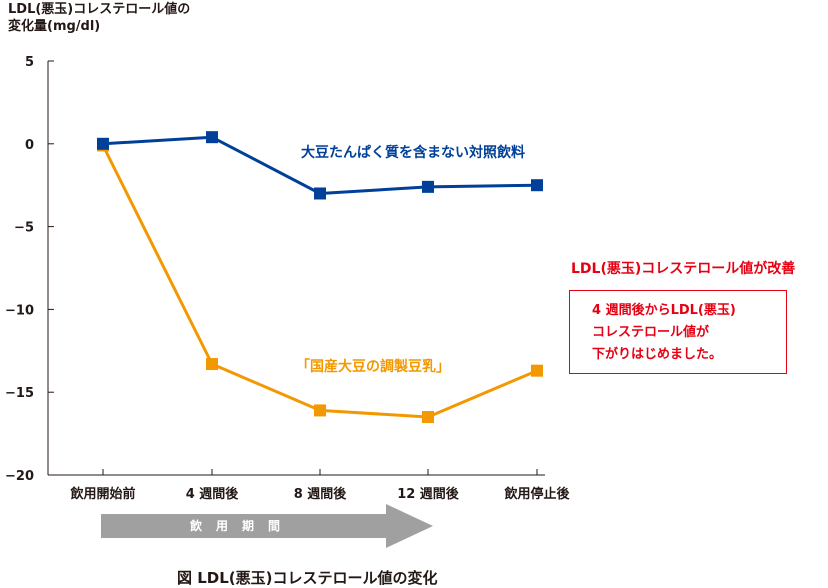 This screenshot has height=588, width=828. What do you see at coordinates (19, 393) in the screenshot?
I see `y-tick-label: −15` at bounding box center [19, 393].